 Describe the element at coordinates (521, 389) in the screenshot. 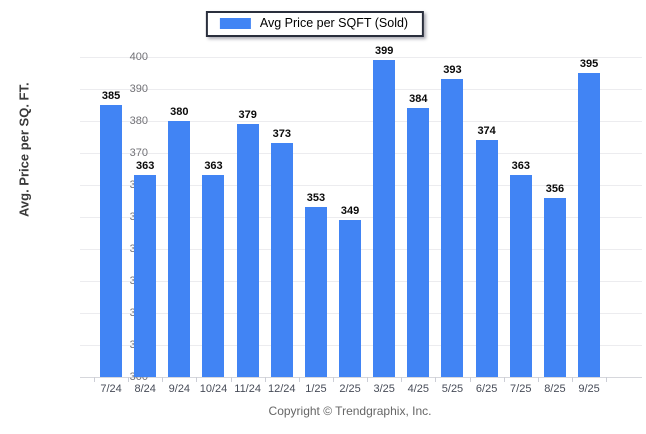

I see `x-tick-label: 7/25` at that location.